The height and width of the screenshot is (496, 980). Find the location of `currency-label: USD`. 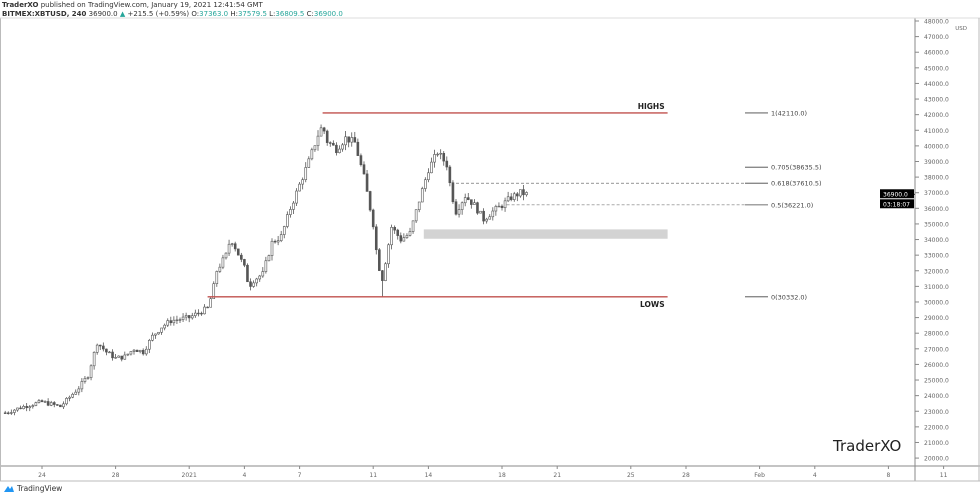

currency-label: USD is located at coordinates (961, 29).